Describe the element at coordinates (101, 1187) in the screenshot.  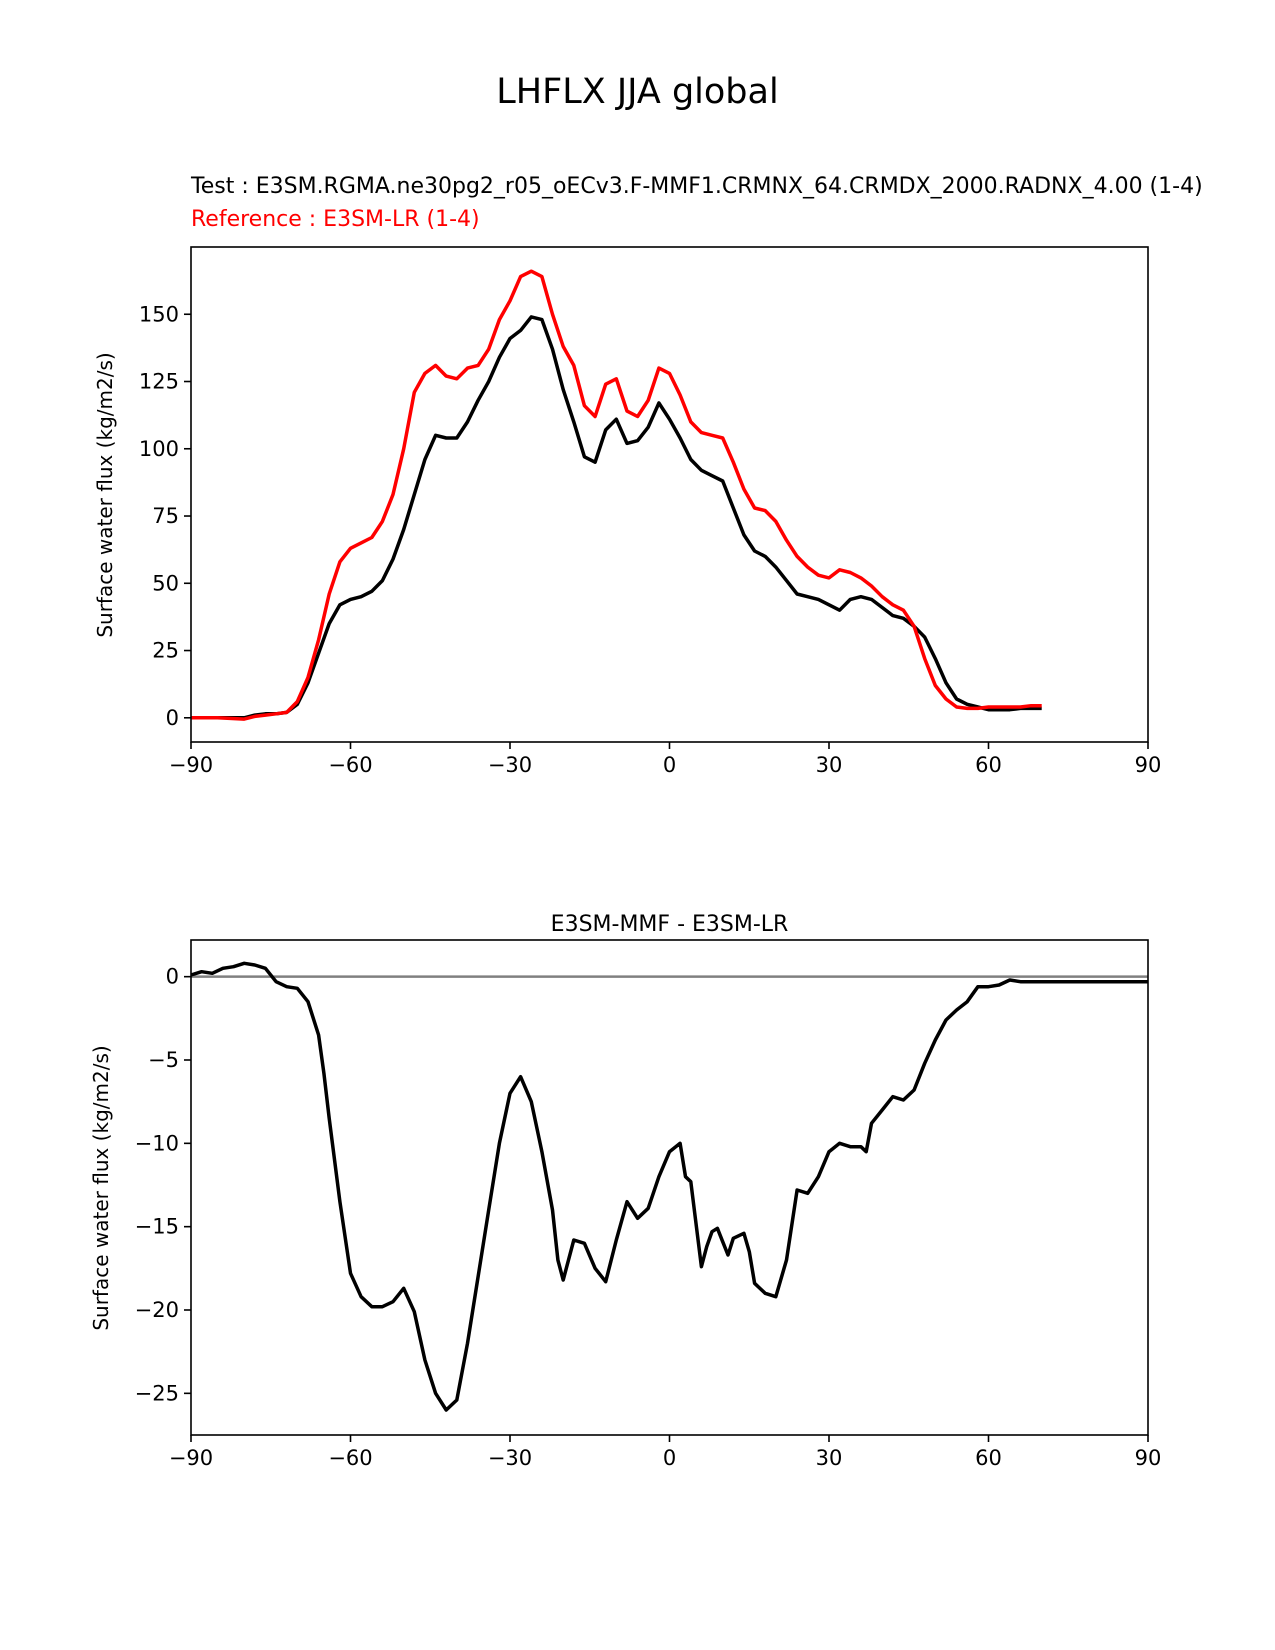
I see `panel-2-y-axis-label: Surface water flux (kg/m2/s)` at that location.